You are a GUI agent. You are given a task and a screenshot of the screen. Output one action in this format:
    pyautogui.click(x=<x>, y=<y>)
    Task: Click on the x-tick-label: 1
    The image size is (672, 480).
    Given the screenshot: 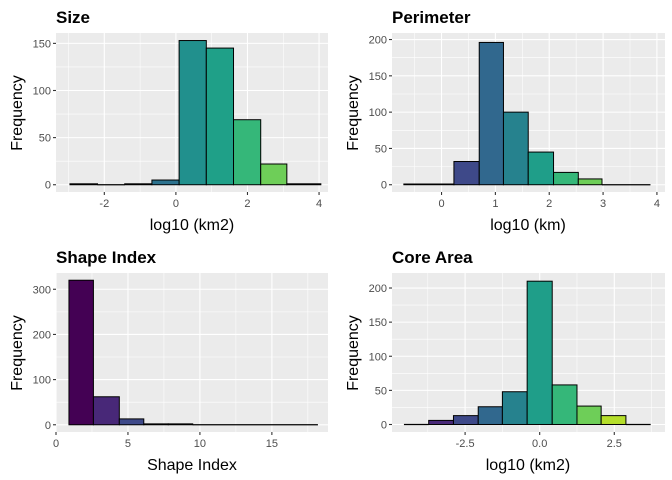 What is the action you would take?
    pyautogui.click(x=495, y=204)
    